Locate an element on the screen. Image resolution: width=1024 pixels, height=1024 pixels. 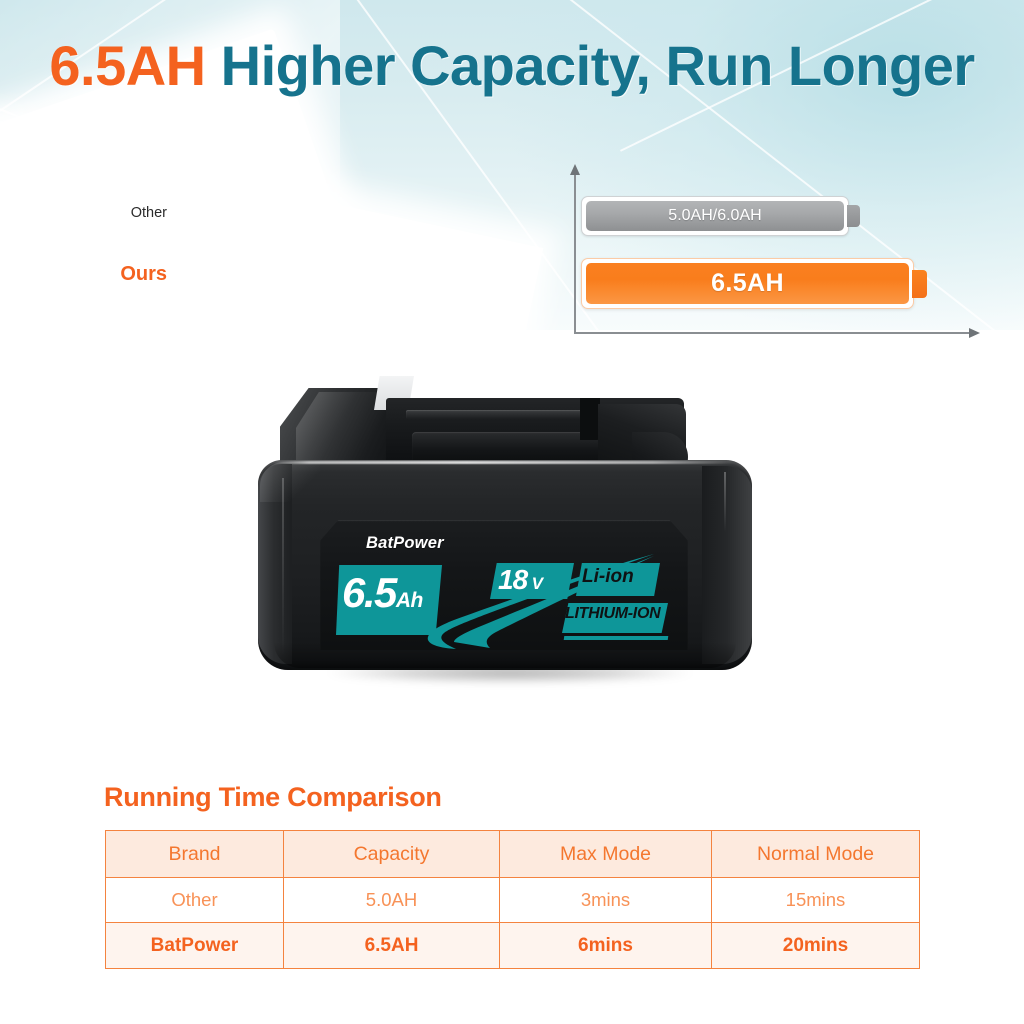
battery-bar-label-ours: 6.5AH is located at coordinates (747, 283).